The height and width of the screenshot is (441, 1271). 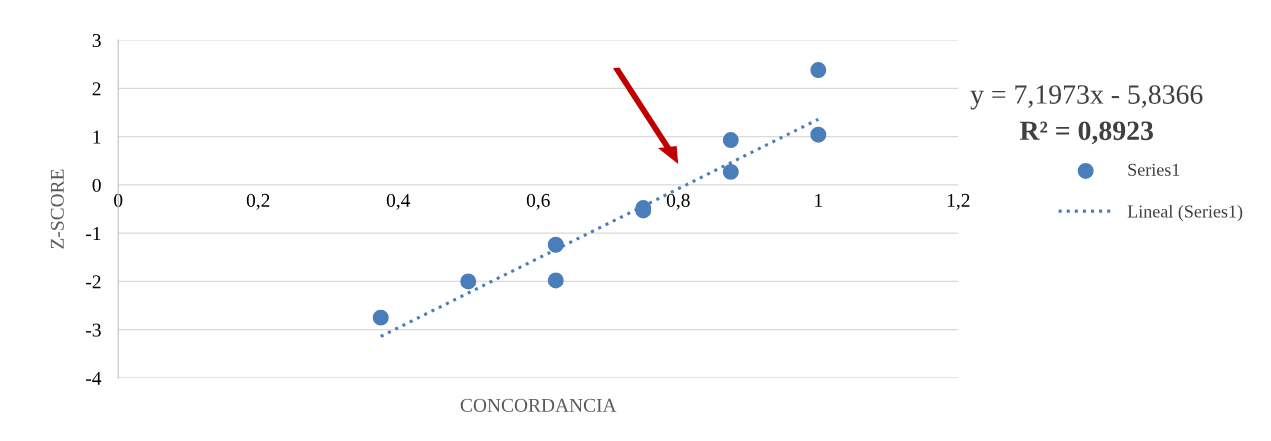 I want to click on y-tick-label: 3, so click(x=96, y=41).